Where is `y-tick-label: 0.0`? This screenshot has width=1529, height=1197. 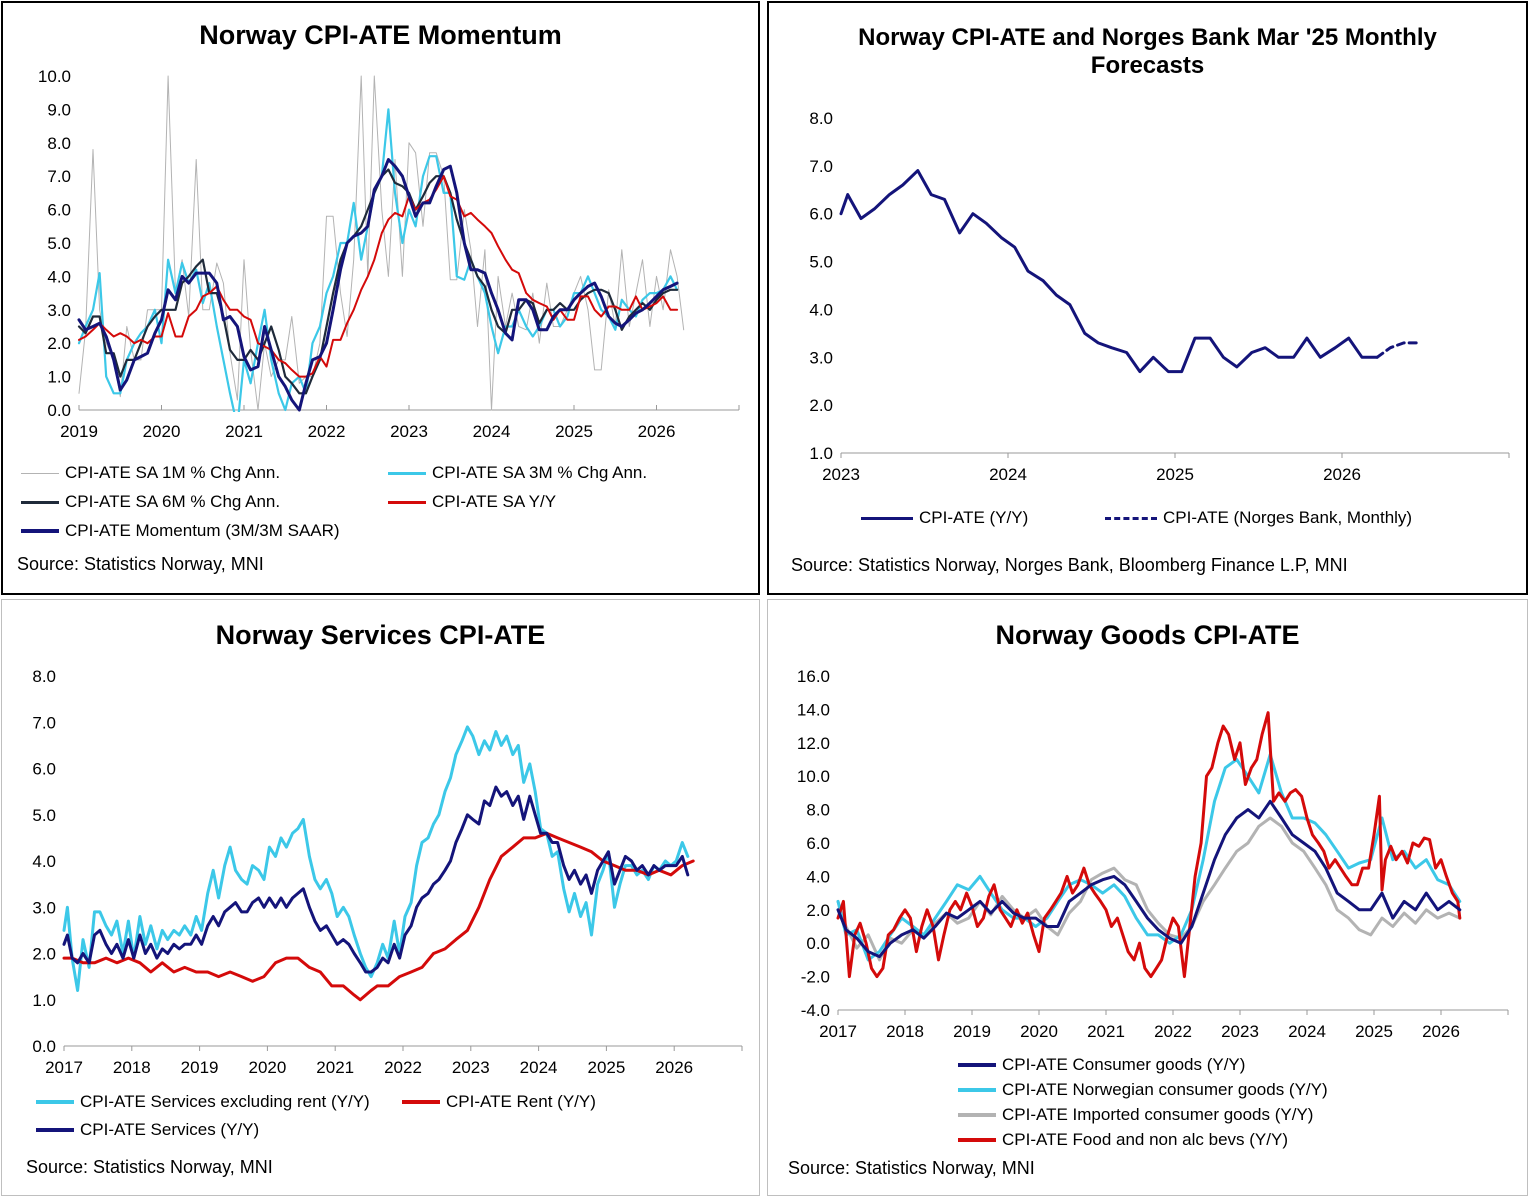
y-tick-label: 0.0 is located at coordinates (818, 943).